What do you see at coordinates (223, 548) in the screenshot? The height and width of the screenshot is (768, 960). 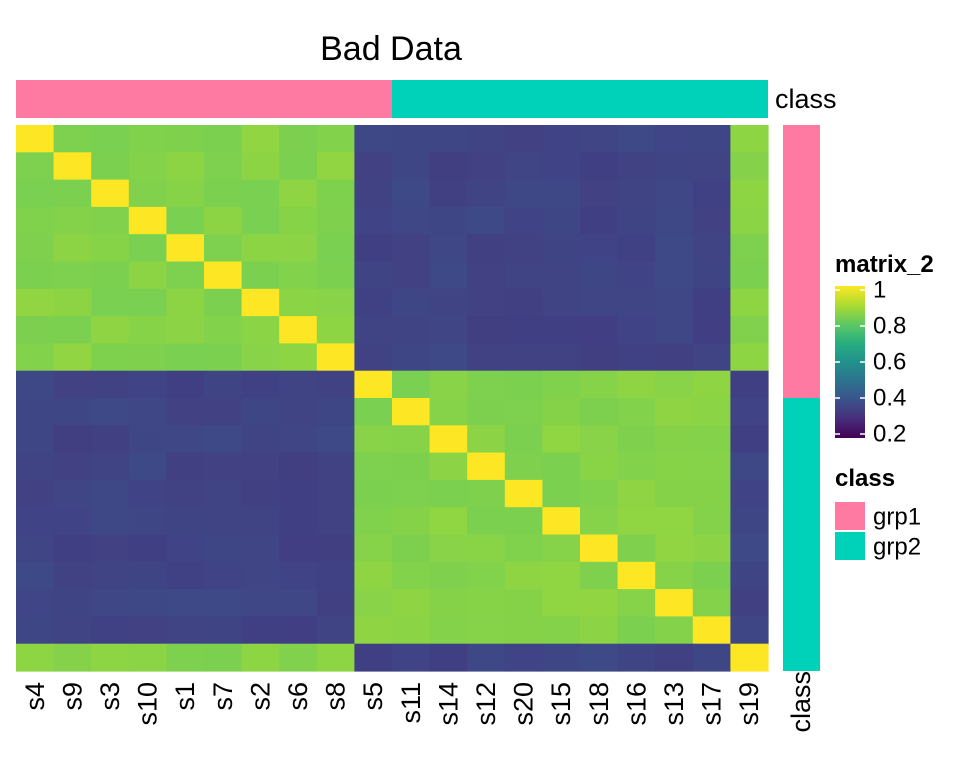 I see `heatmap-cell-s18-s7` at bounding box center [223, 548].